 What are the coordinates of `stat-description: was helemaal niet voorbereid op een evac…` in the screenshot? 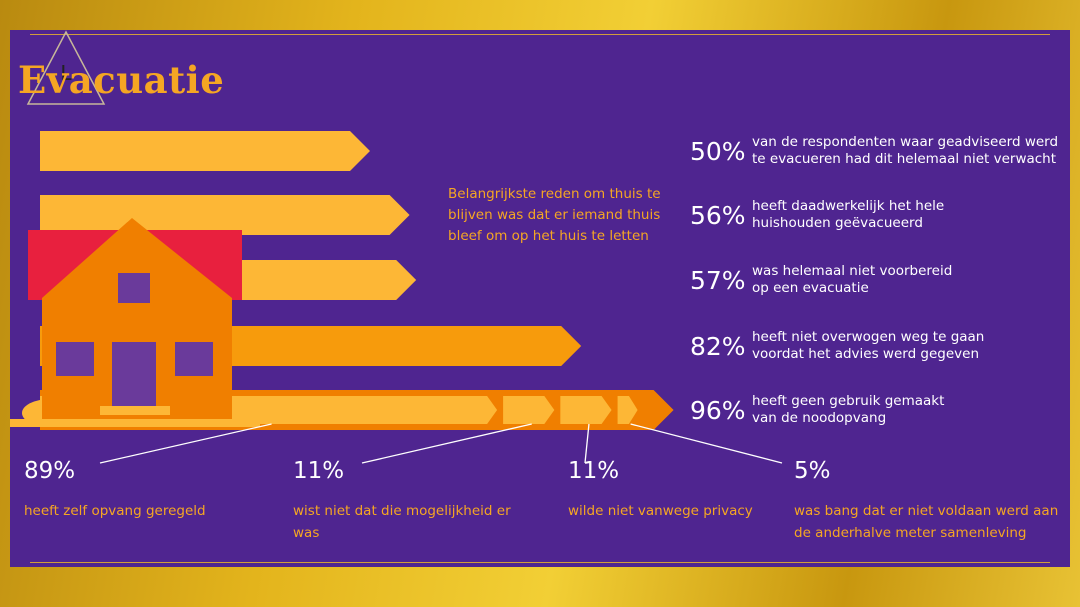 It's located at (852, 279).